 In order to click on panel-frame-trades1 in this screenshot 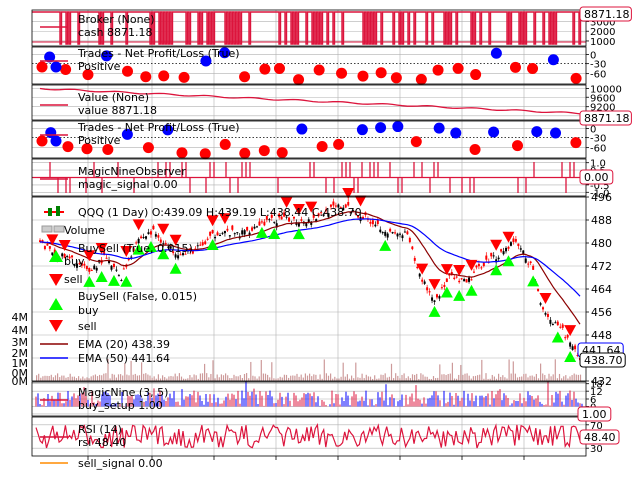, I will do `click(309, 65)`.